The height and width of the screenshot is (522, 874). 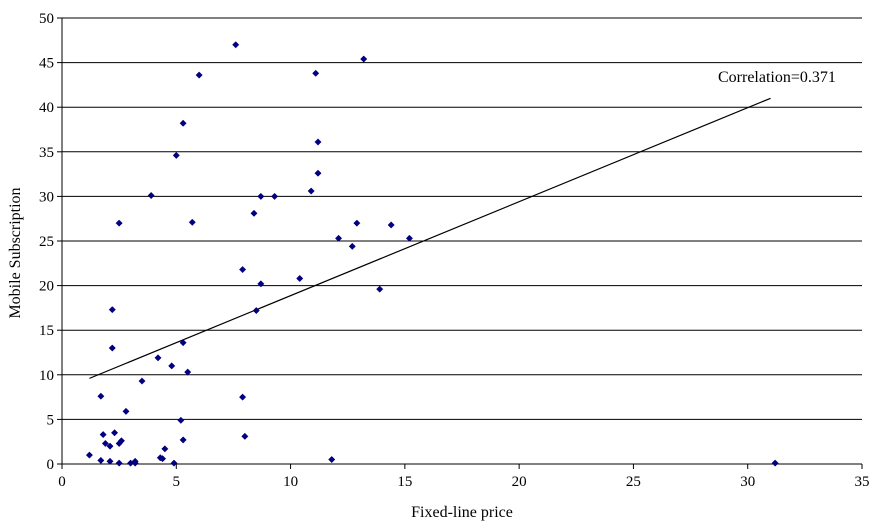 What do you see at coordinates (46, 331) in the screenshot?
I see `y-tick-label: 15` at bounding box center [46, 331].